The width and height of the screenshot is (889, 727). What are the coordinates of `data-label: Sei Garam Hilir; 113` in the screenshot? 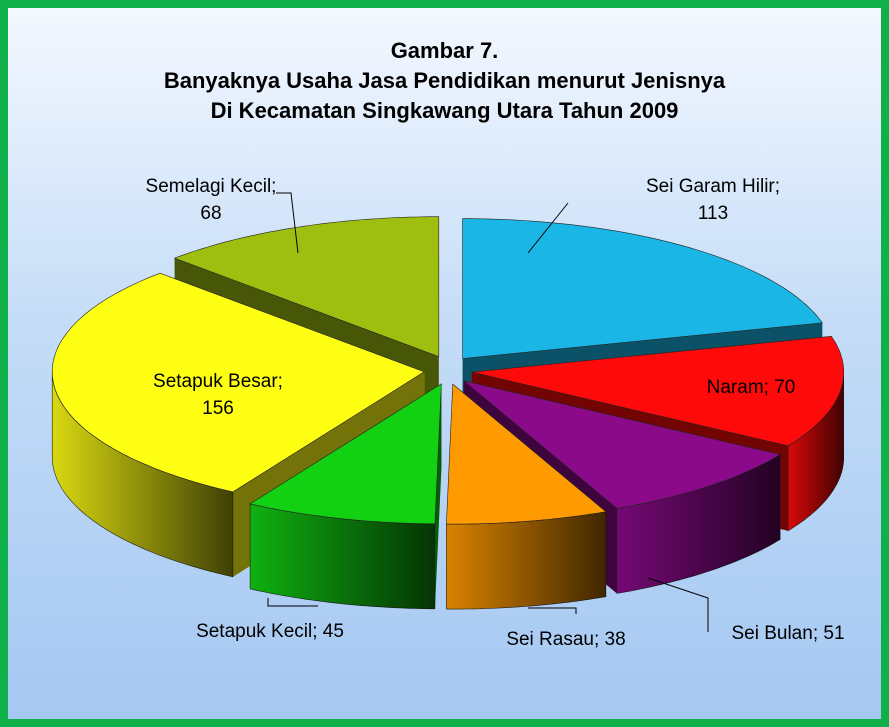 It's located at (713, 200).